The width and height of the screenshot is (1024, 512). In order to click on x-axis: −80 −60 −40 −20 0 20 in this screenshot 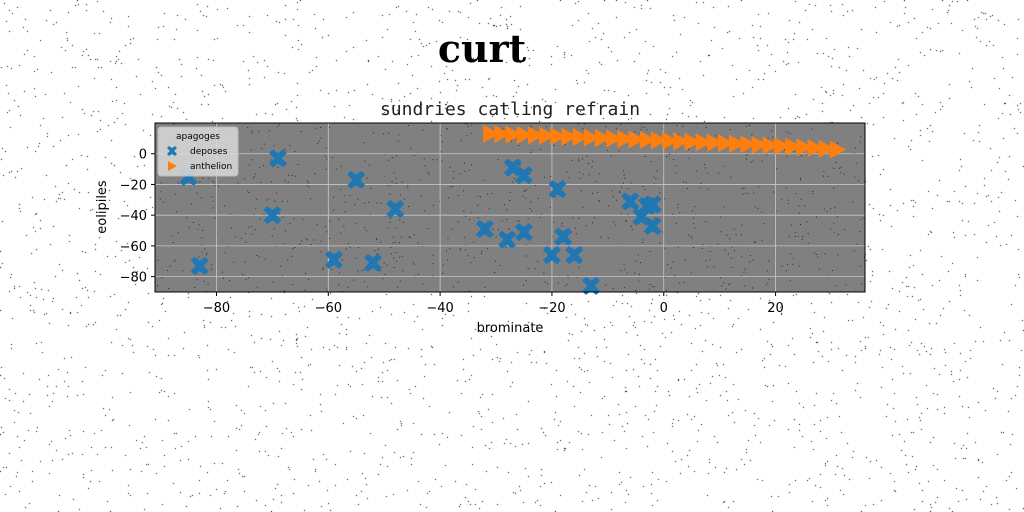, I will do `click(493, 304)`.